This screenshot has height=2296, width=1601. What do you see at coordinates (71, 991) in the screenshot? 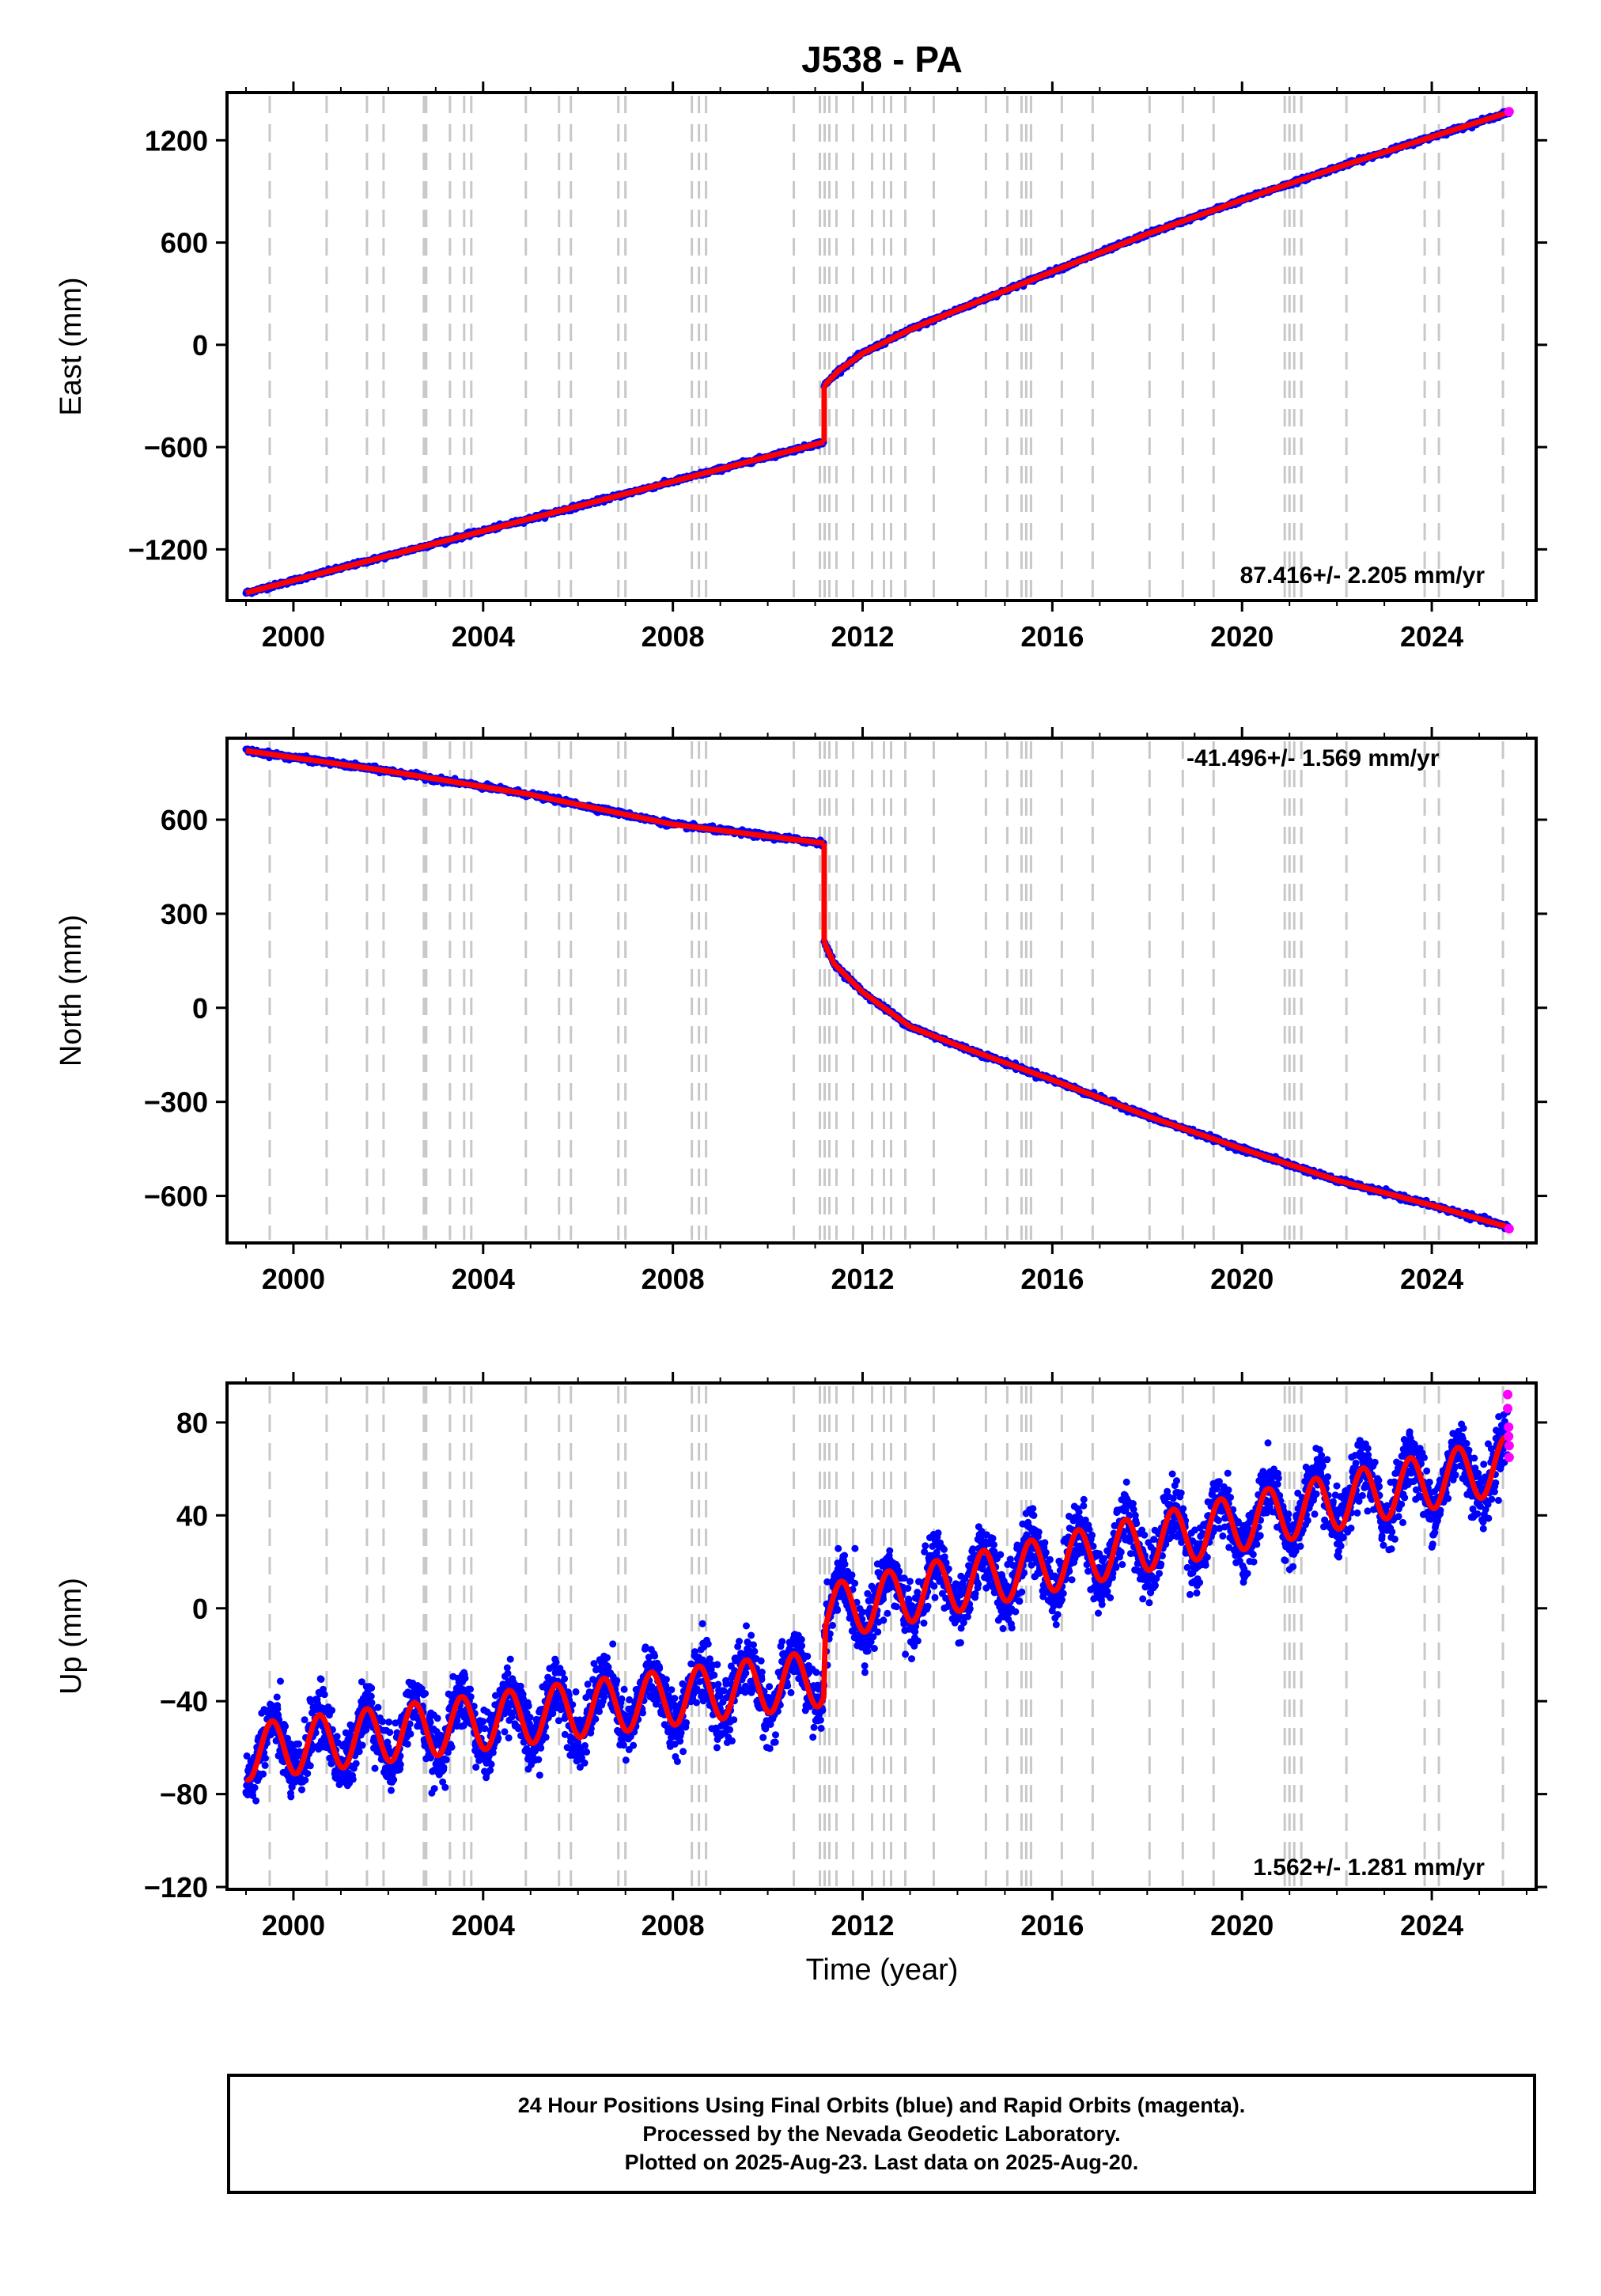
I see `north-y-axis-label: North (mm)` at bounding box center [71, 991].